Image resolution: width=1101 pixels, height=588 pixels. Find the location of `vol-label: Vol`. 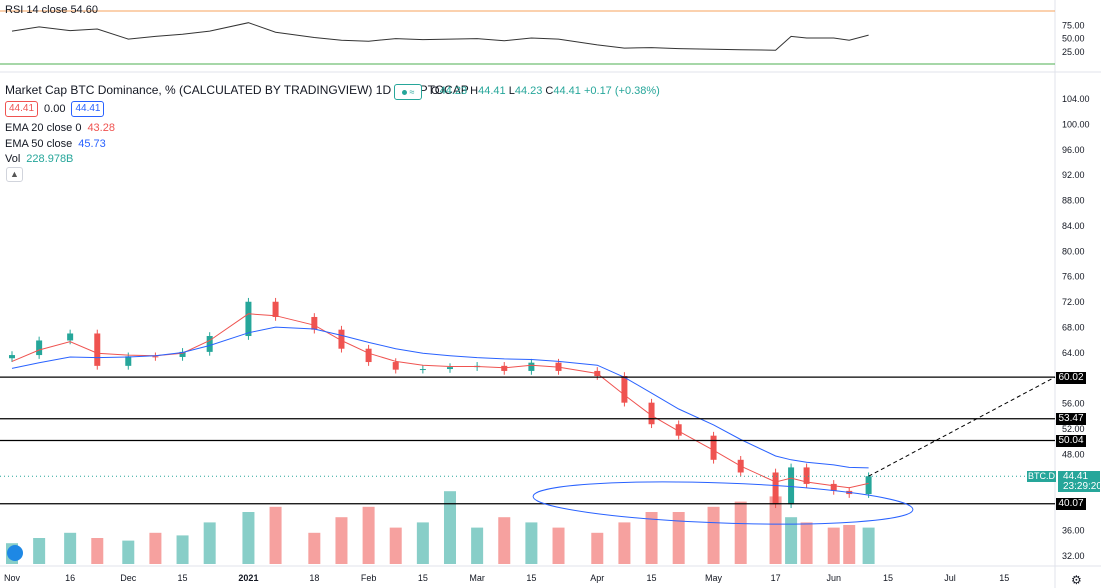

vol-label: Vol is located at coordinates (13, 159).